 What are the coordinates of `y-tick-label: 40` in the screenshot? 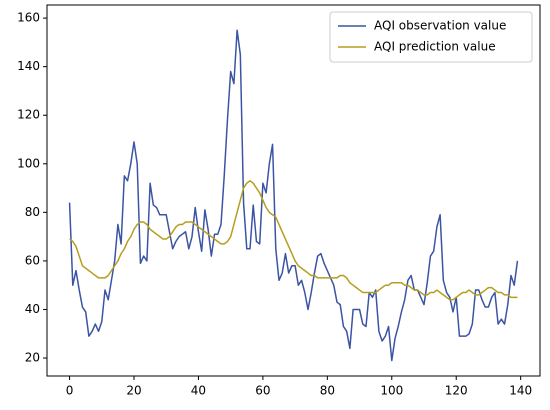 It's located at (32, 309).